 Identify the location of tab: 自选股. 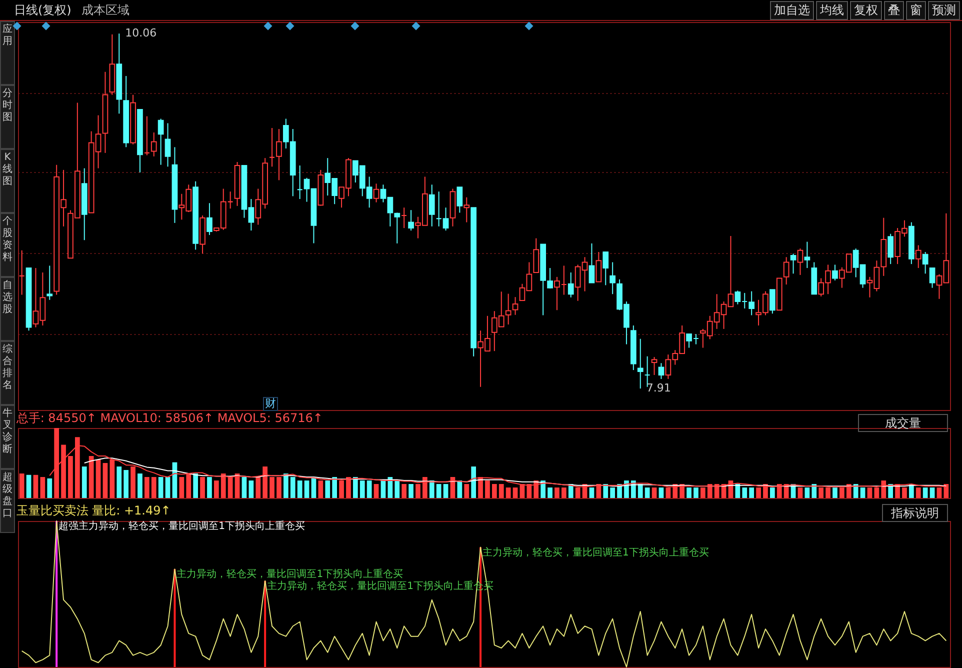
(7, 309).